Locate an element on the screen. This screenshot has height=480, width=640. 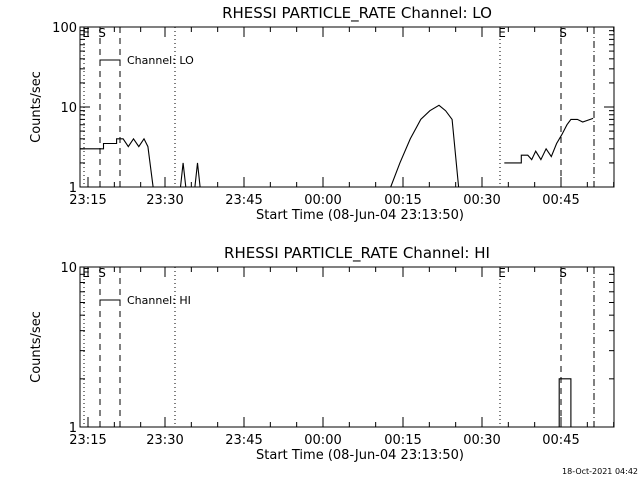
y-tick-label: 100 is located at coordinates (64, 28).